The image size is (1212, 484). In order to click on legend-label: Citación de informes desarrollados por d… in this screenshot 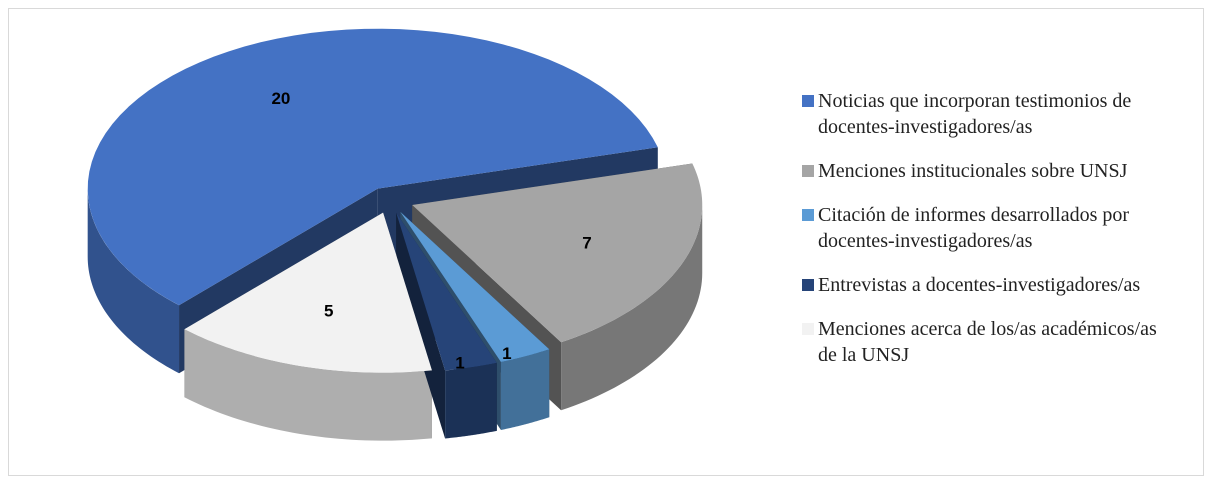, I will do `click(974, 228)`.